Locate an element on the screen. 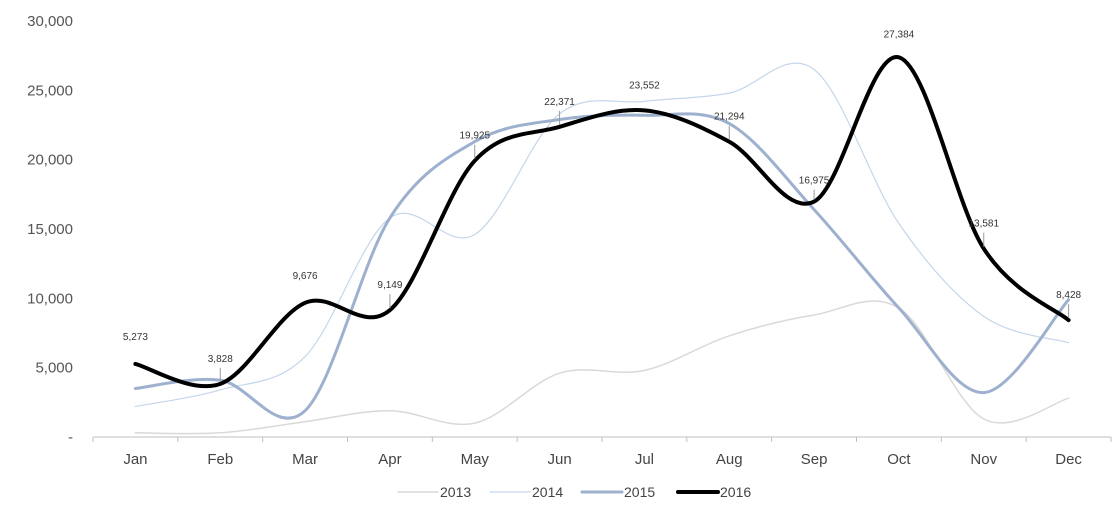 The height and width of the screenshot is (507, 1113). x-tick-label: Feb is located at coordinates (220, 459).